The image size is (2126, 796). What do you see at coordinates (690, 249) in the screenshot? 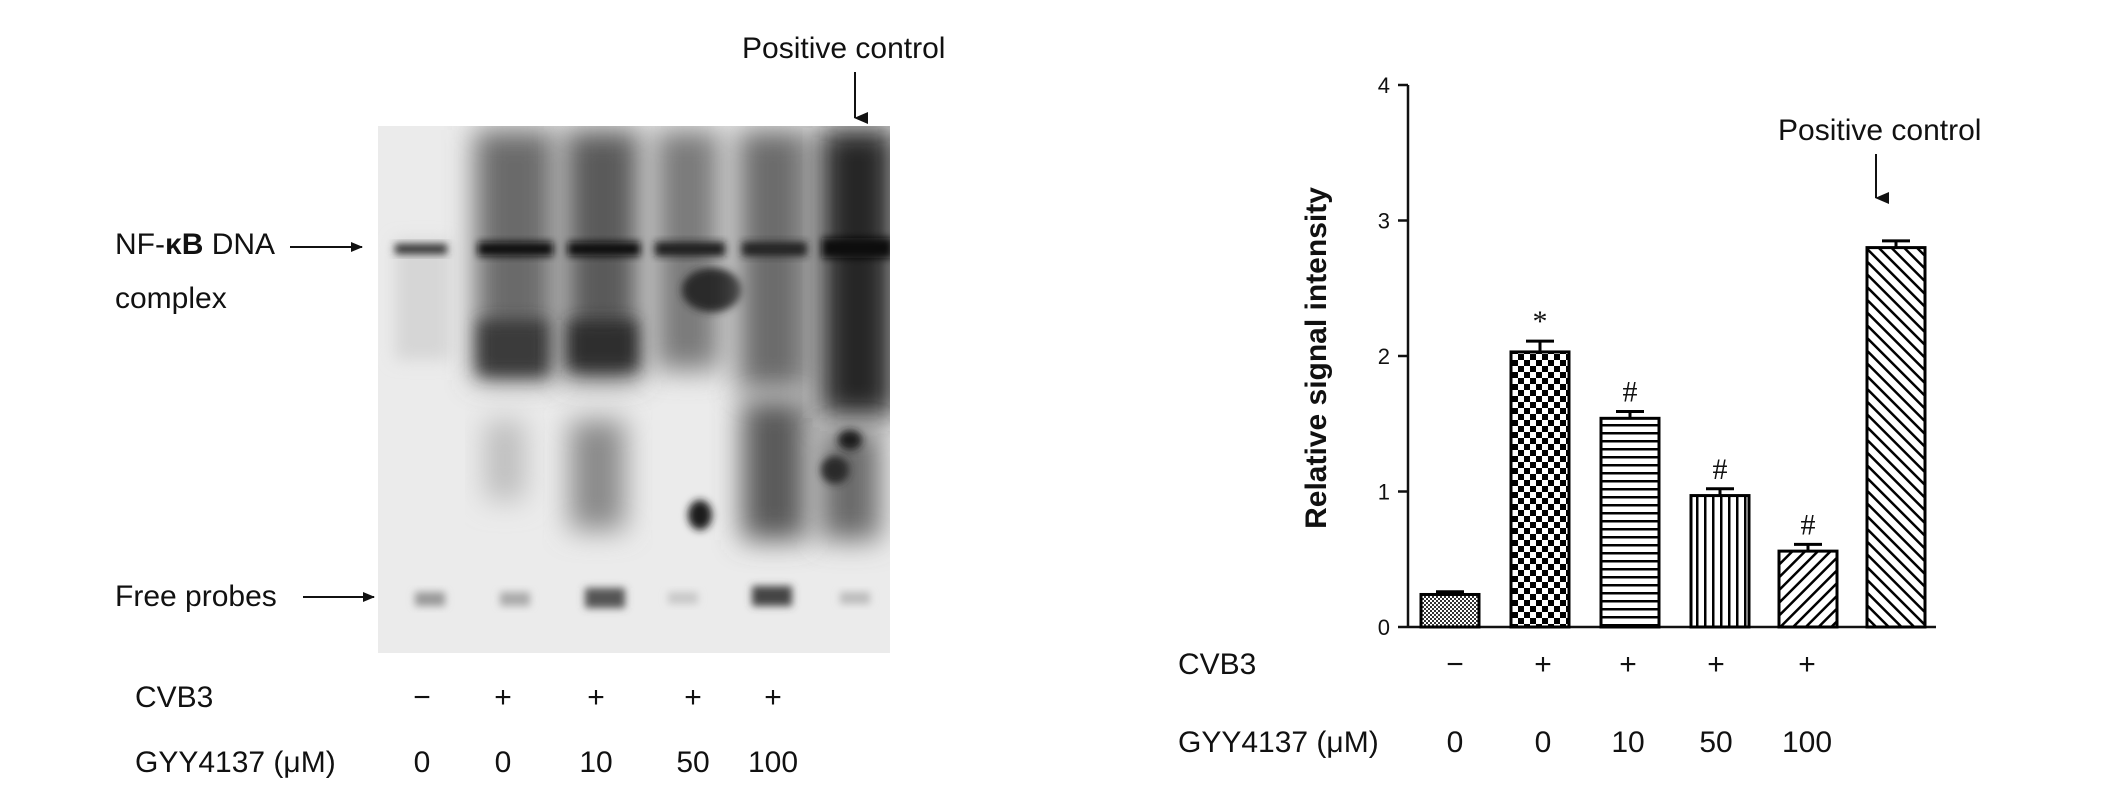
I see `nfkb-band-lane4` at bounding box center [690, 249].